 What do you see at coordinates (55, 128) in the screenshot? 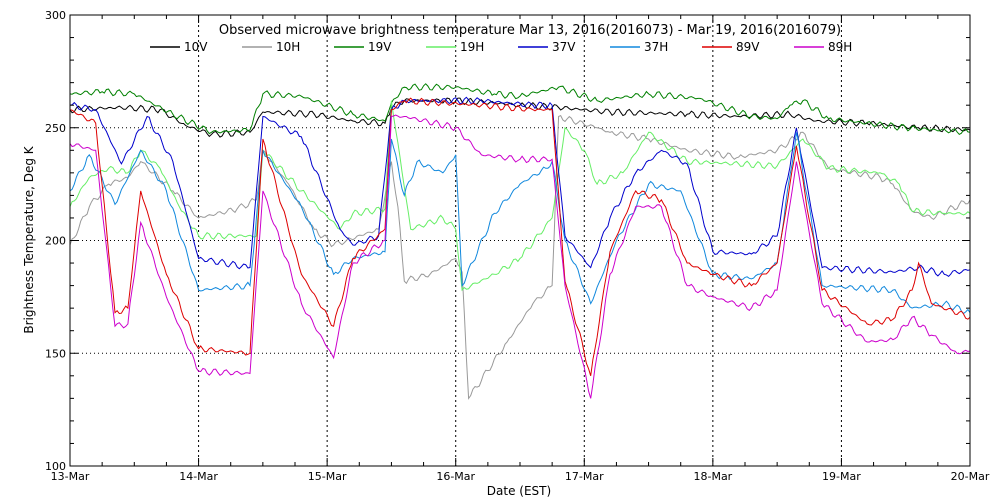
I see `y-tick-label: 250` at bounding box center [55, 128].